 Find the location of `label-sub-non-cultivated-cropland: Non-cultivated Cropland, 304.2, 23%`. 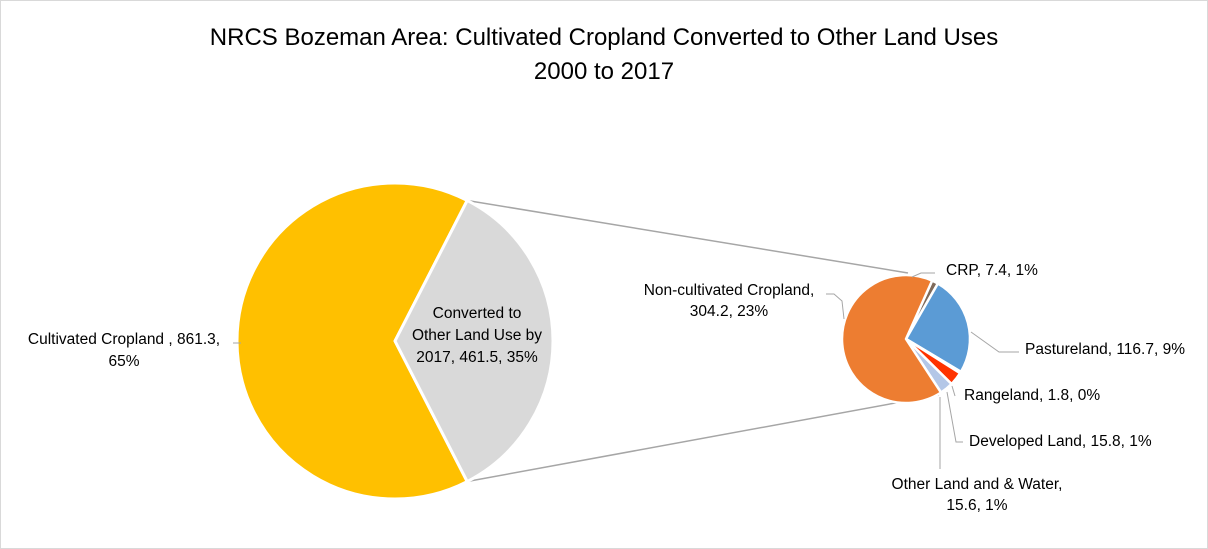

label-sub-non-cultivated-cropland: Non-cultivated Cropland, 304.2, 23% is located at coordinates (729, 301).